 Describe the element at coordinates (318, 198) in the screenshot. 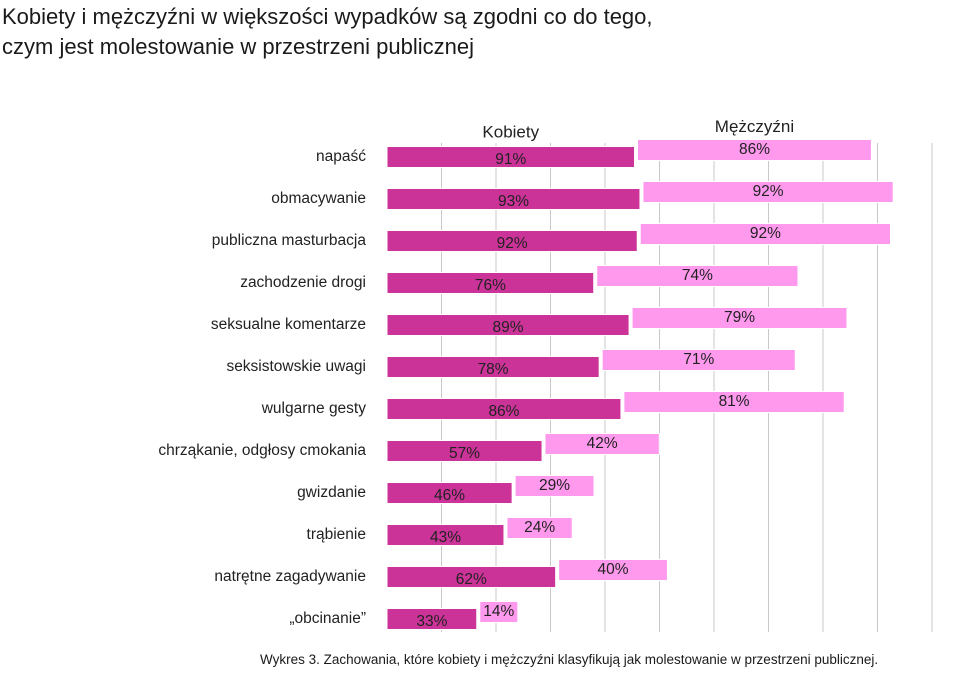

I see `category-label: obmacywanie` at that location.